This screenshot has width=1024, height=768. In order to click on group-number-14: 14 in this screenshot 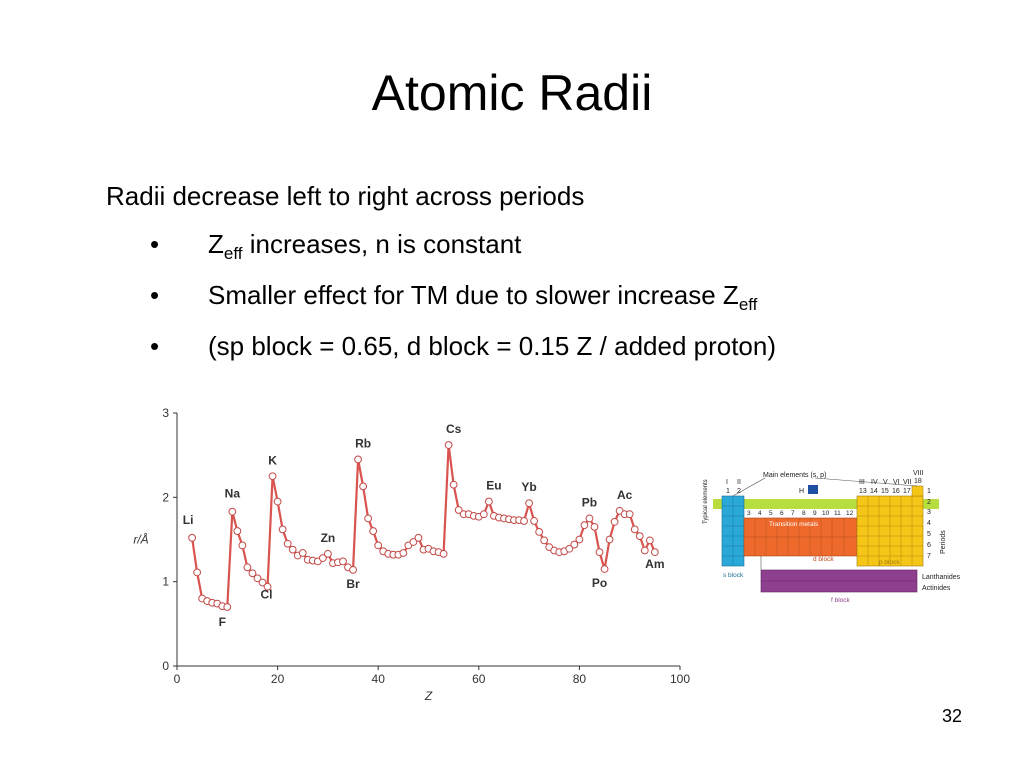, I will do `click(874, 491)`.